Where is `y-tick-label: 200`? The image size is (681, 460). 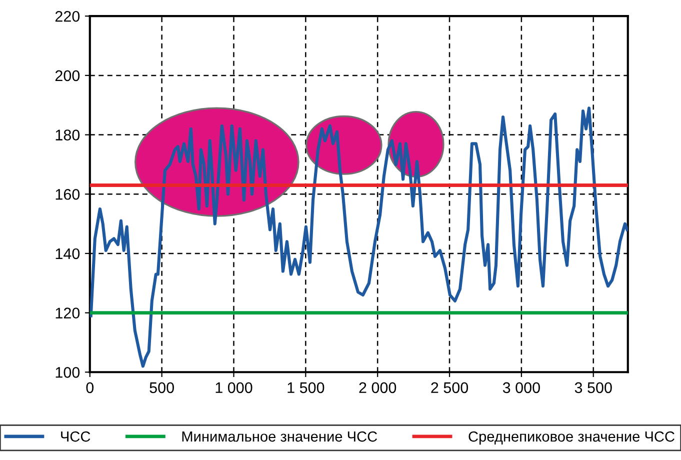
y-tick-label: 200 is located at coordinates (67, 76).